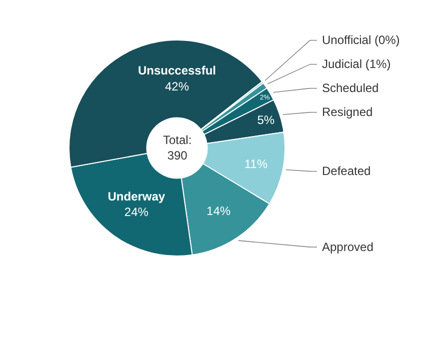 The image size is (440, 344). I want to click on slice-label: Scheduled, so click(350, 88).